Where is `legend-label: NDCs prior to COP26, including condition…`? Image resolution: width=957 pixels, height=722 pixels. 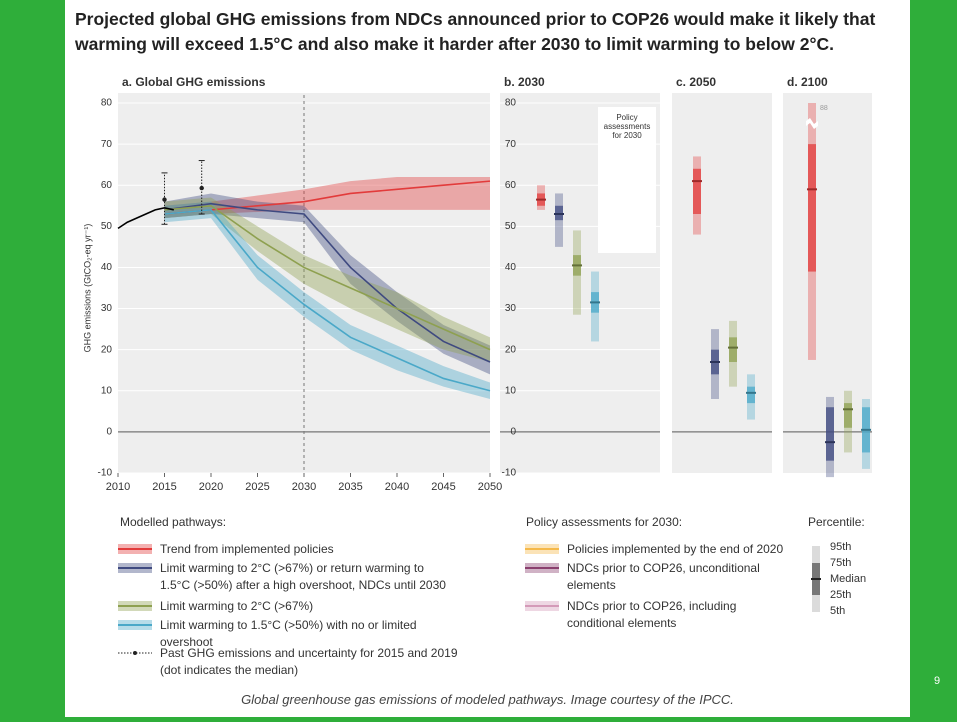 legend-label: NDCs prior to COP26, including condition… is located at coordinates (652, 614).